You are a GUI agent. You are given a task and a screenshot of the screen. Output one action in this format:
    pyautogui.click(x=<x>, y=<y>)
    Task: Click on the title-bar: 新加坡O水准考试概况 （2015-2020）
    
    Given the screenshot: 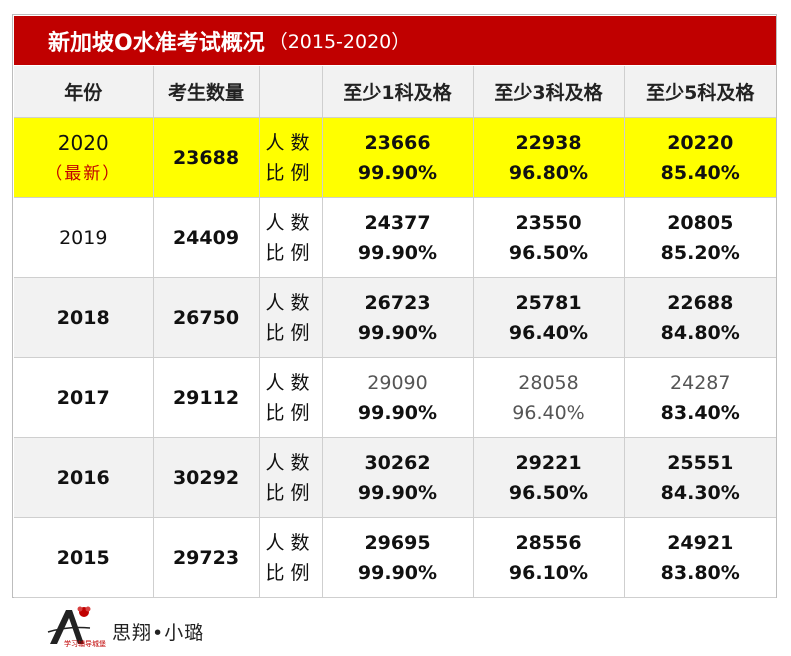 What is the action you would take?
    pyautogui.click(x=395, y=40)
    